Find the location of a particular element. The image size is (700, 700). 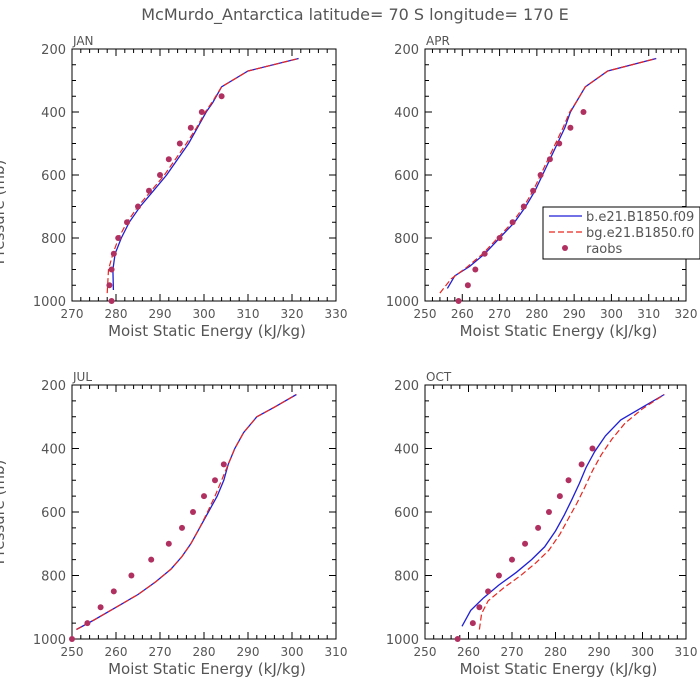

panel-label: JAN is located at coordinates (83, 41).